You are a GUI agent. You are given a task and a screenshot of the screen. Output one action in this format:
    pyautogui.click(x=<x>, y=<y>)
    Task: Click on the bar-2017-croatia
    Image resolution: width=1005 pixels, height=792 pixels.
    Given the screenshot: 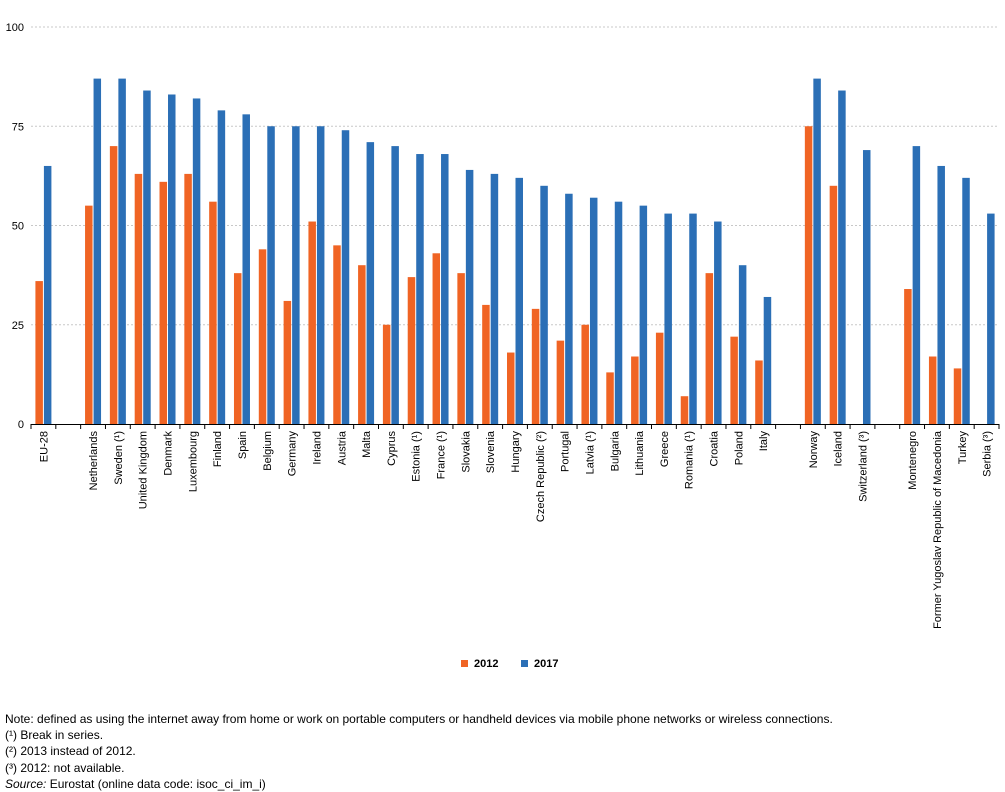 What is the action you would take?
    pyautogui.click(x=718, y=322)
    